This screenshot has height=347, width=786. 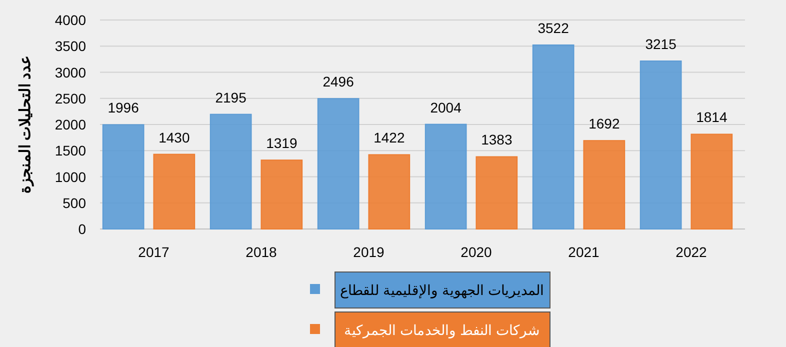 I want to click on x-tick-label: 2017, so click(x=154, y=252).